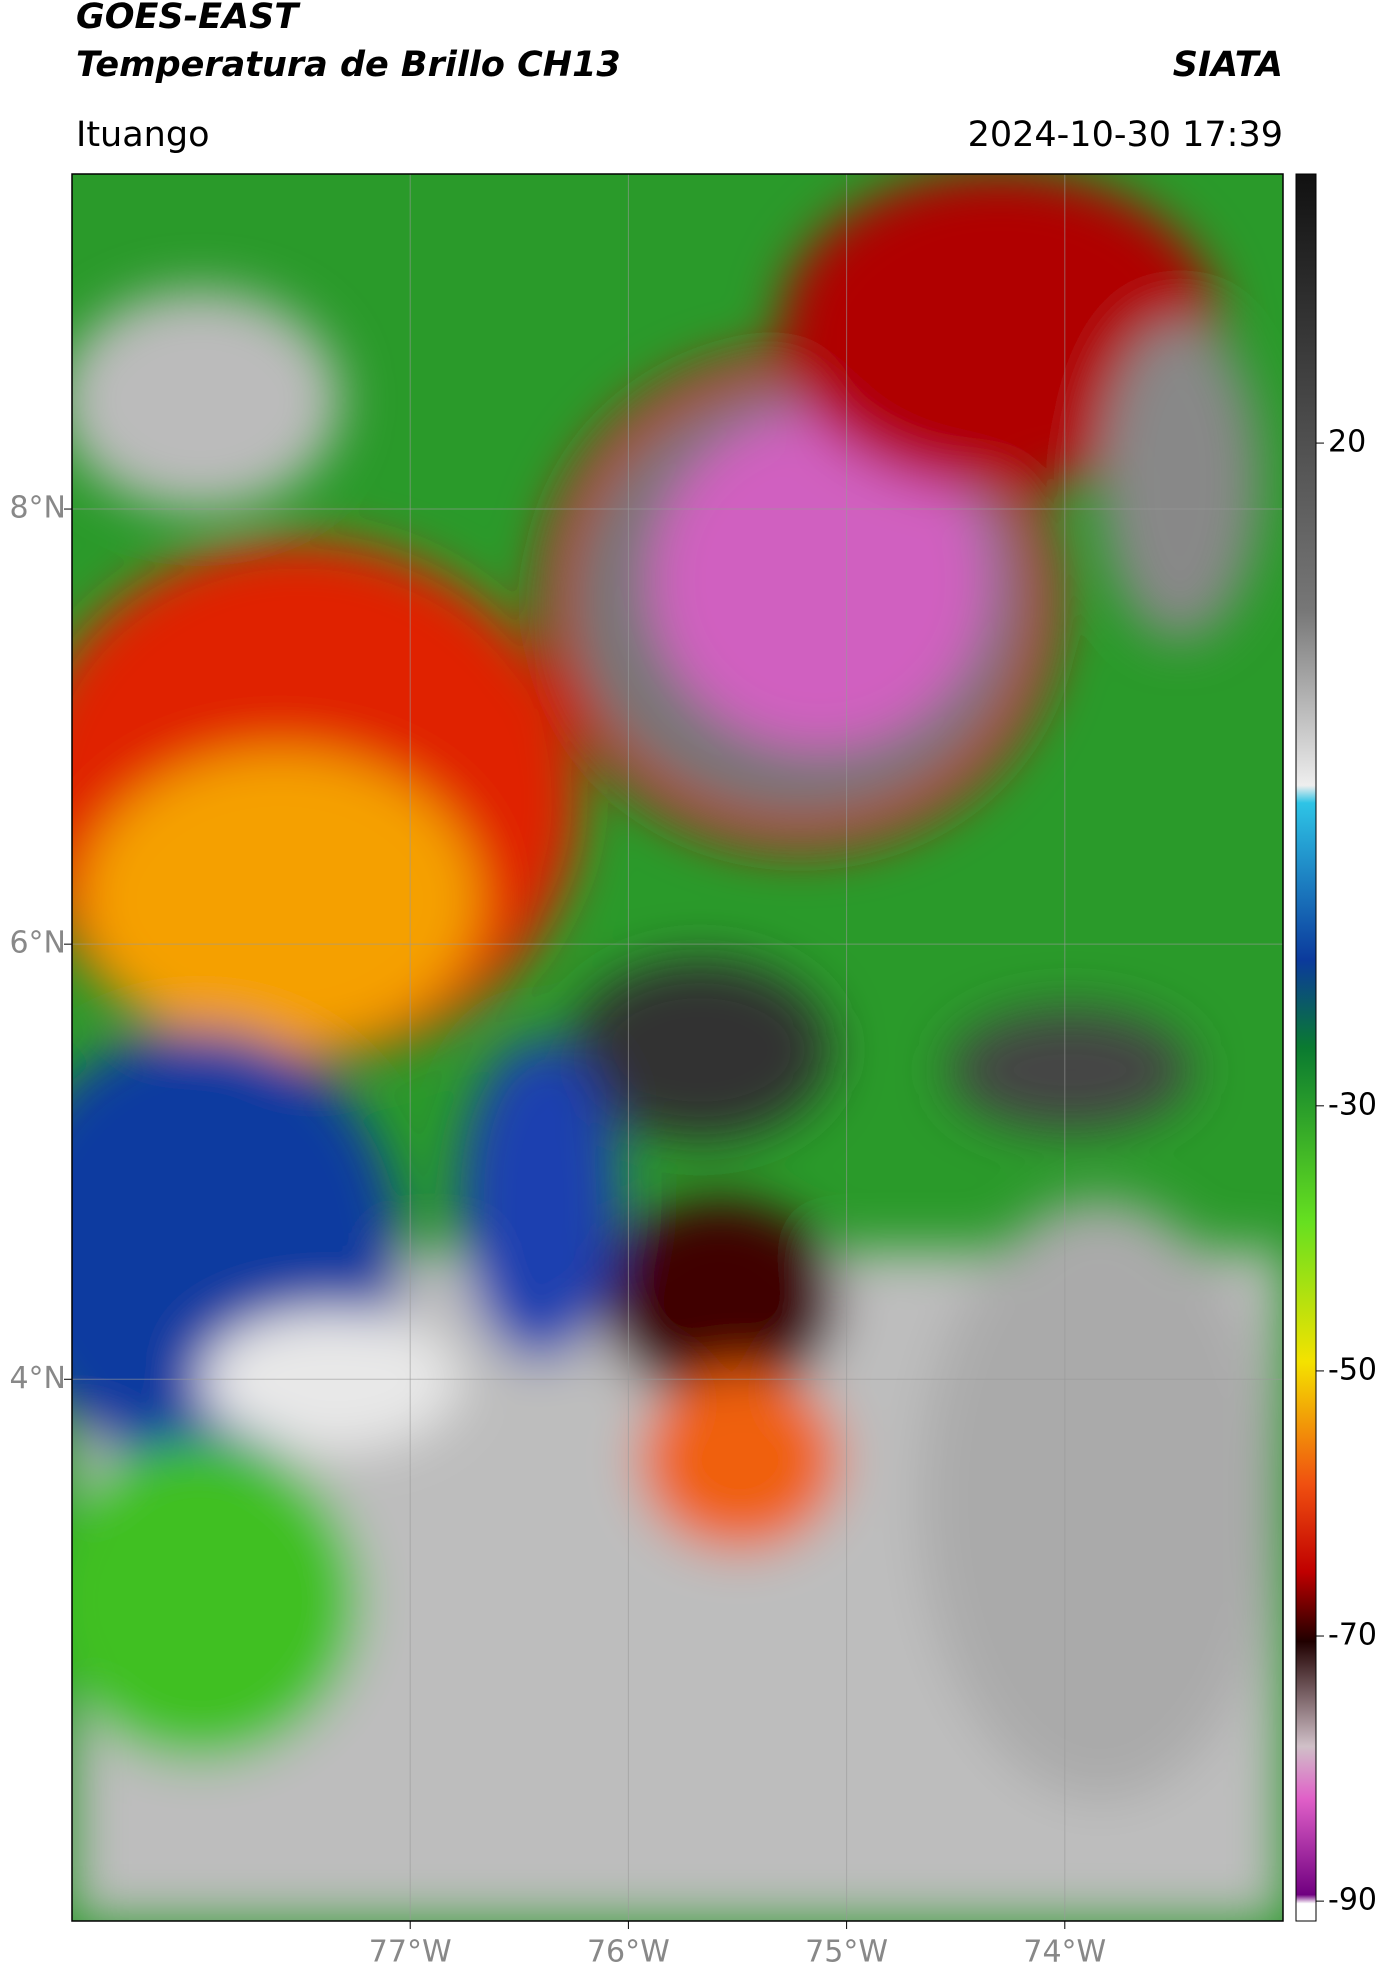 The height and width of the screenshot is (1985, 1384). I want to click on title: GOES-EAST, so click(188, 18).